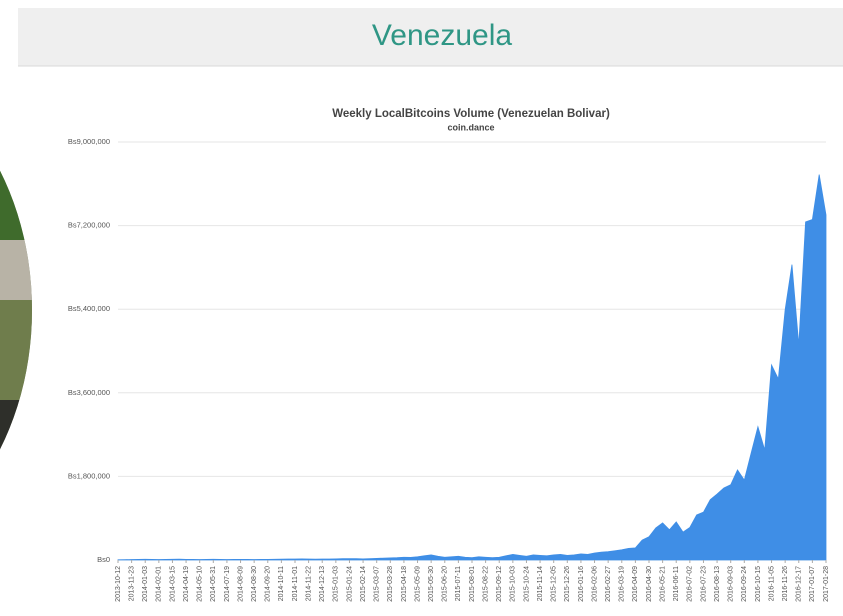  What do you see at coordinates (485, 584) in the screenshot?
I see `x-tick-label: 2015-08-22` at bounding box center [485, 584].